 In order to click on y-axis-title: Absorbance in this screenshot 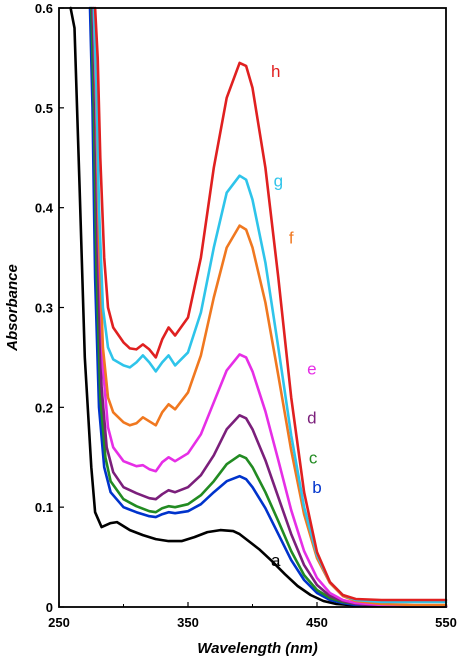, I will do `click(12, 308)`.